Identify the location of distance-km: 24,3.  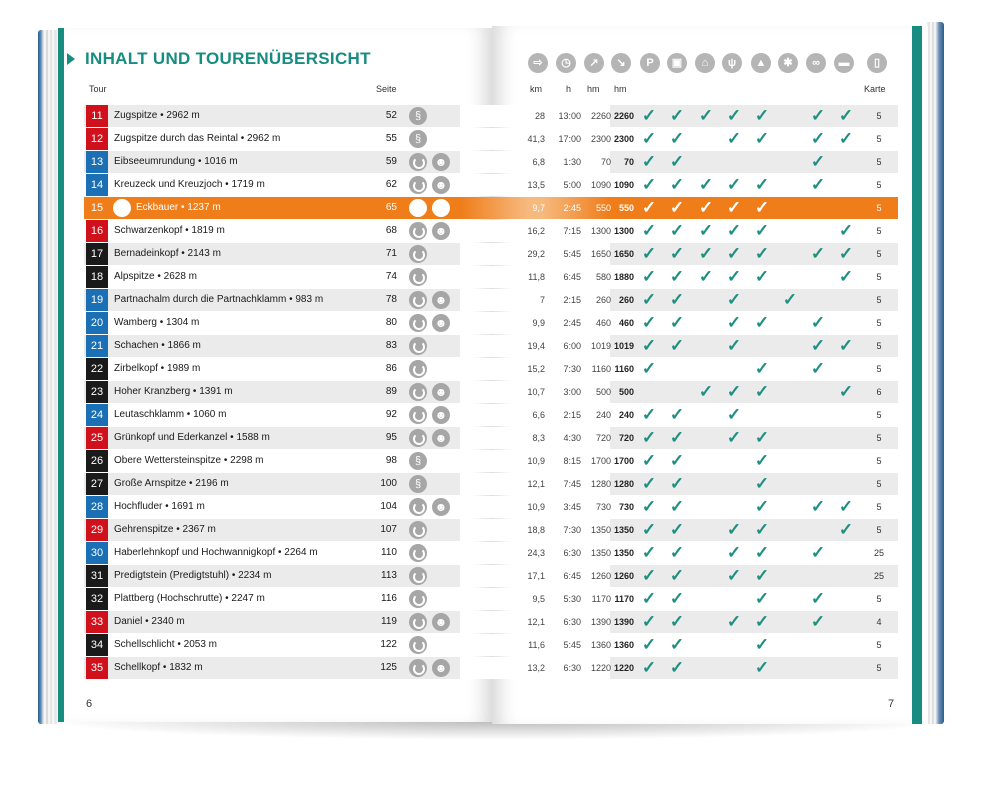
(536, 553).